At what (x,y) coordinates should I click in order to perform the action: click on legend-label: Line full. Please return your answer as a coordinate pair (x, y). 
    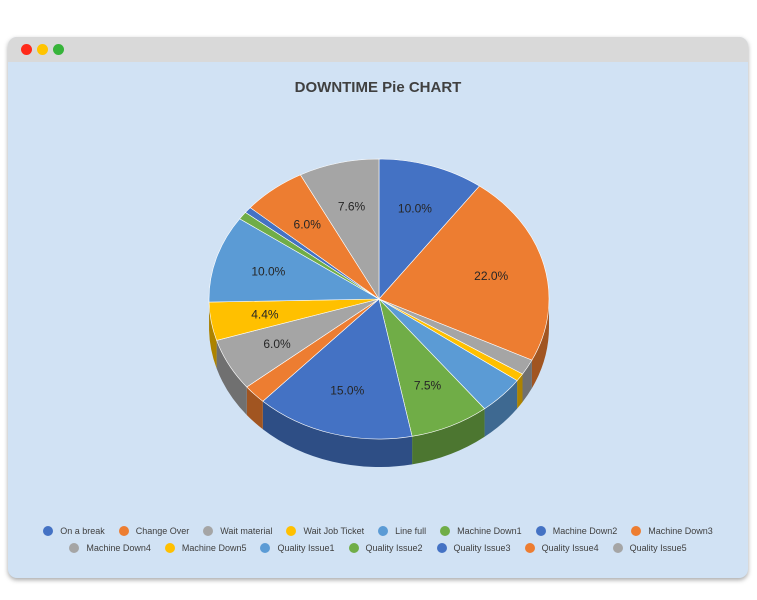
    Looking at the image, I should click on (411, 530).